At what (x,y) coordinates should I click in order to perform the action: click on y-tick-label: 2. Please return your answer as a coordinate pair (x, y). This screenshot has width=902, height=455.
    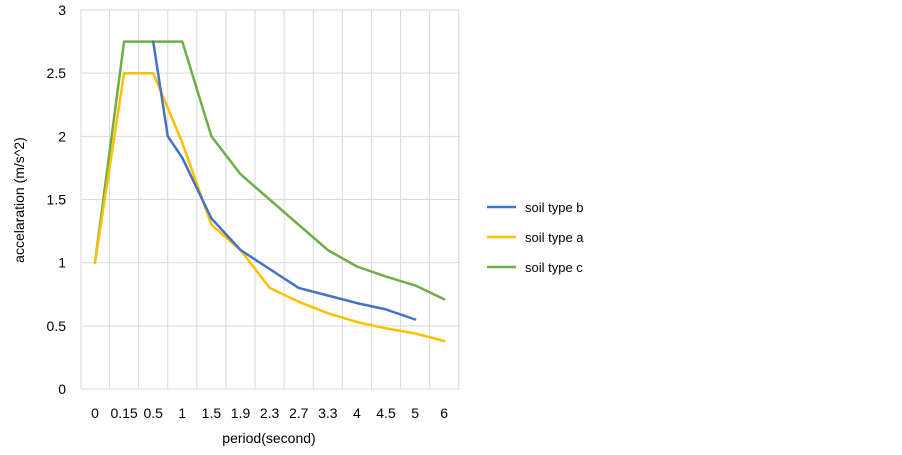
    Looking at the image, I should click on (62, 136).